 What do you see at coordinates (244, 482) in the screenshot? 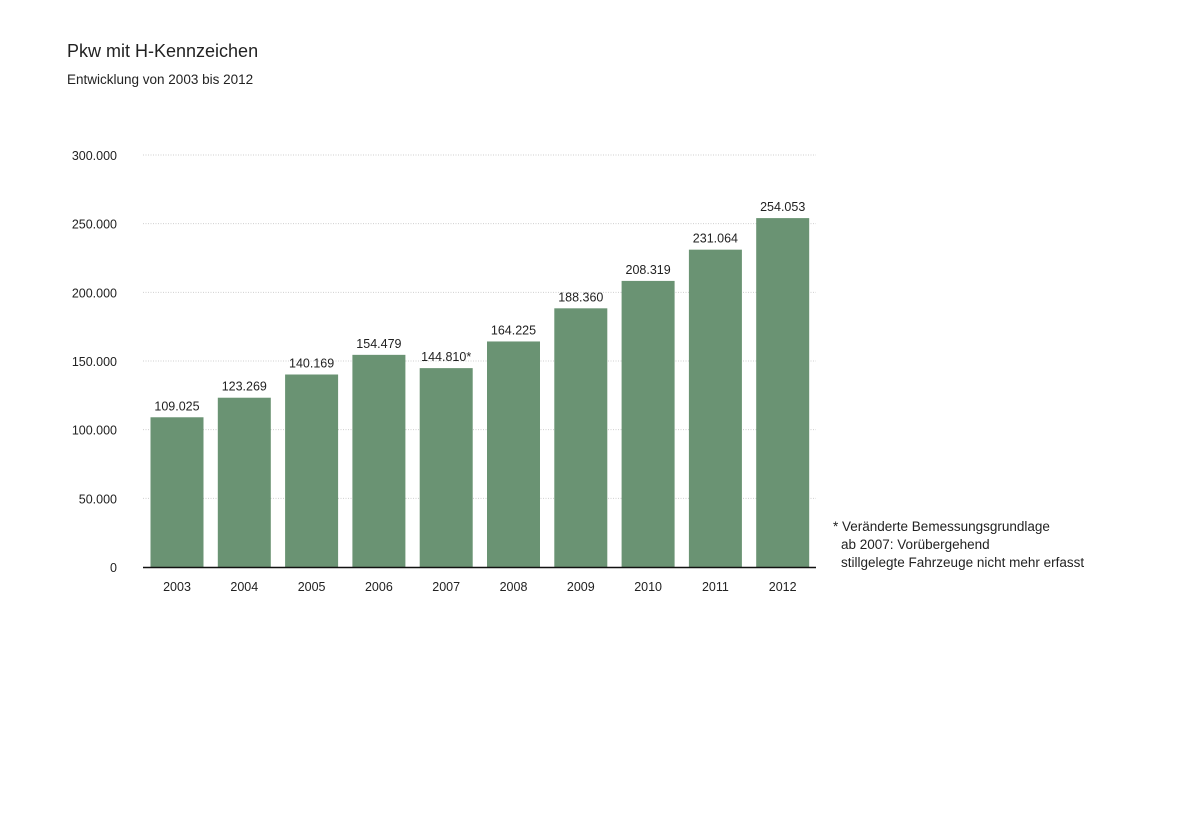
I see `bar-2004` at bounding box center [244, 482].